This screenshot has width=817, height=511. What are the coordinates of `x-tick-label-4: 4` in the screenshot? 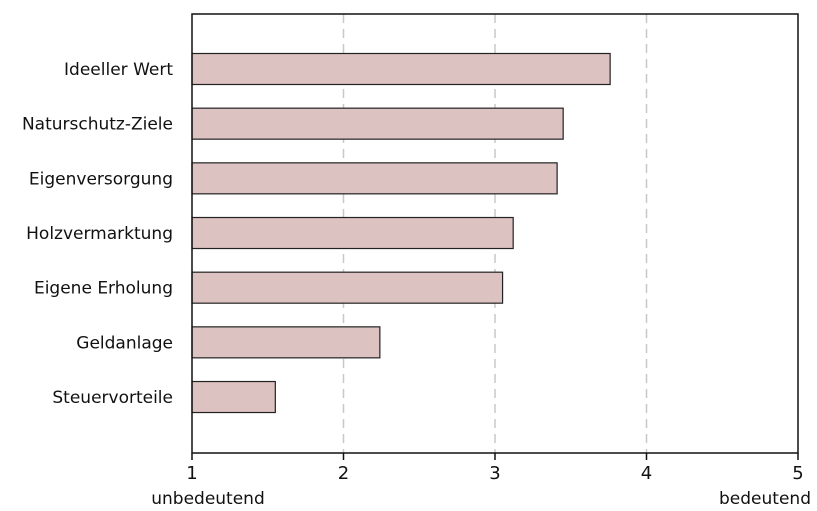 It's located at (646, 473).